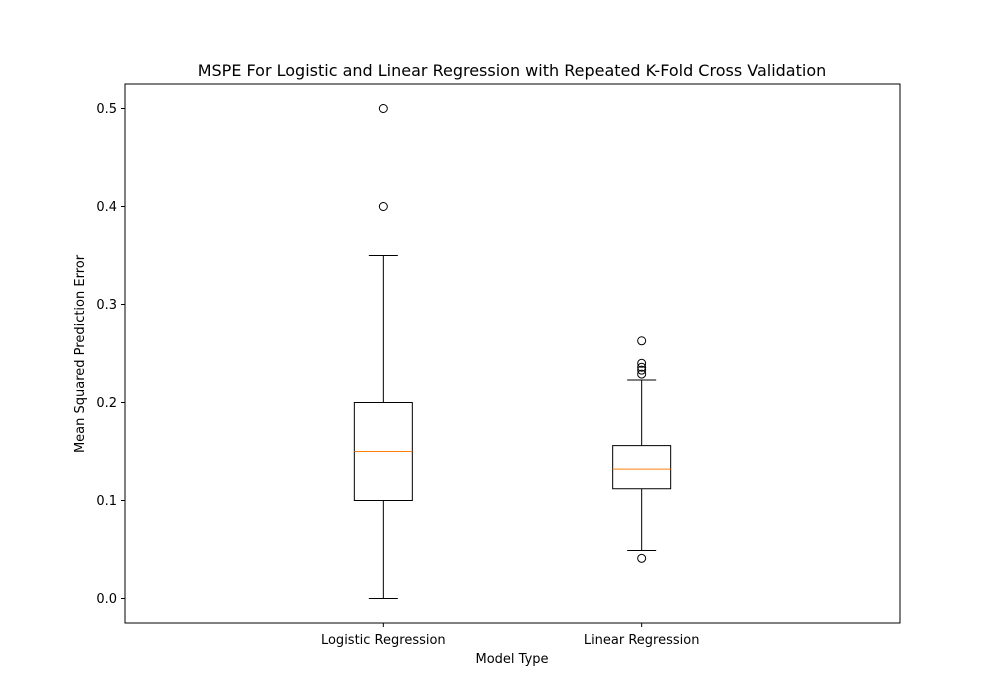 This screenshot has height=700, width=1000. What do you see at coordinates (106, 109) in the screenshot?
I see `y-tick-label: 0.5` at bounding box center [106, 109].